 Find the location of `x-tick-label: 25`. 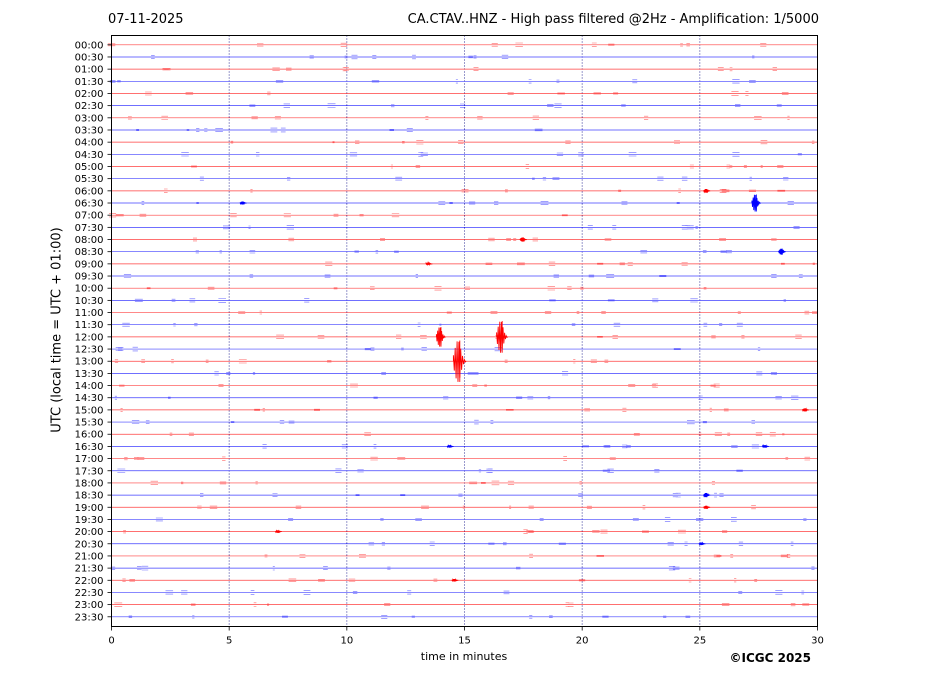

x-tick-label: 25 is located at coordinates (699, 641).